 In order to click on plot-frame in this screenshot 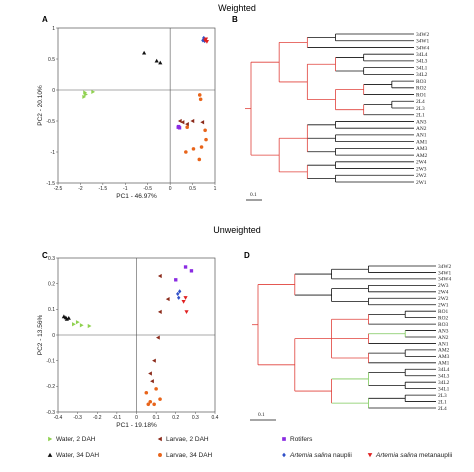, I will do `click(136, 105)`.